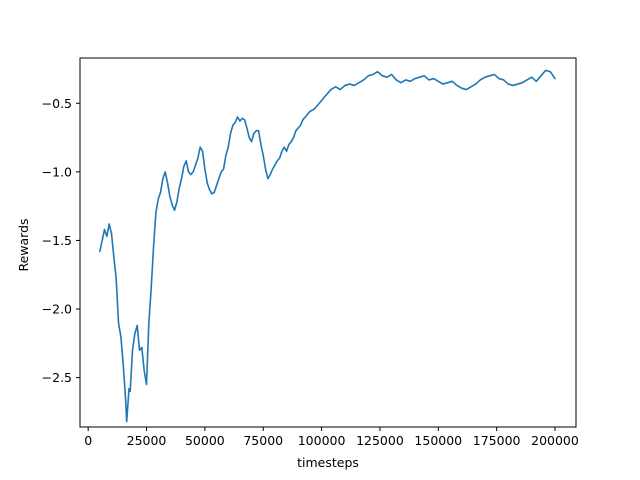 This screenshot has height=480, width=640. I want to click on x-tick-label-2: 50000, so click(205, 440).